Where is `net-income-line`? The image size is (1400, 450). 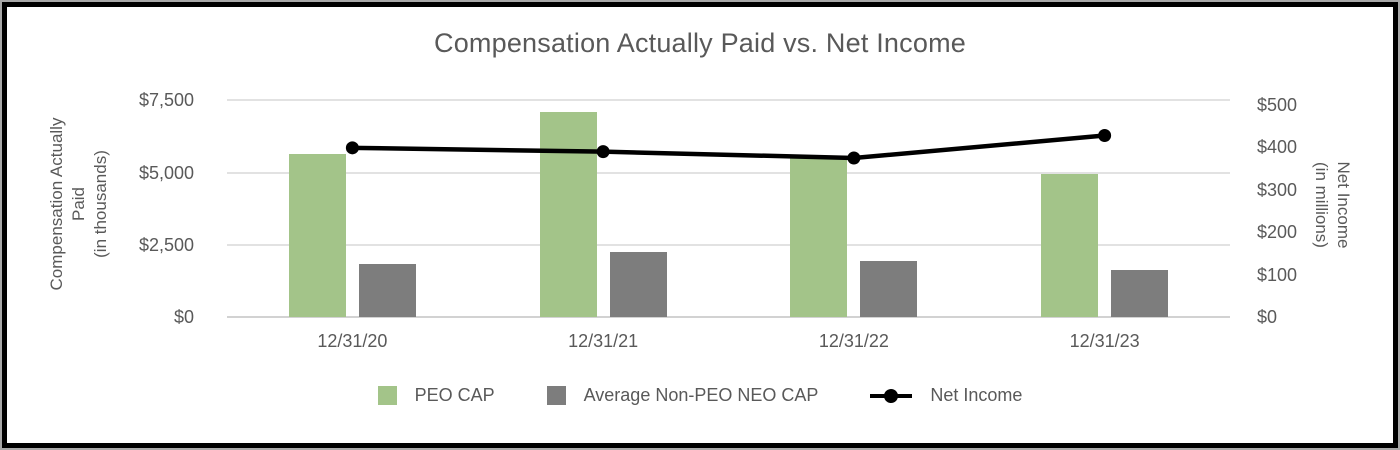
net-income-line is located at coordinates (728, 147).